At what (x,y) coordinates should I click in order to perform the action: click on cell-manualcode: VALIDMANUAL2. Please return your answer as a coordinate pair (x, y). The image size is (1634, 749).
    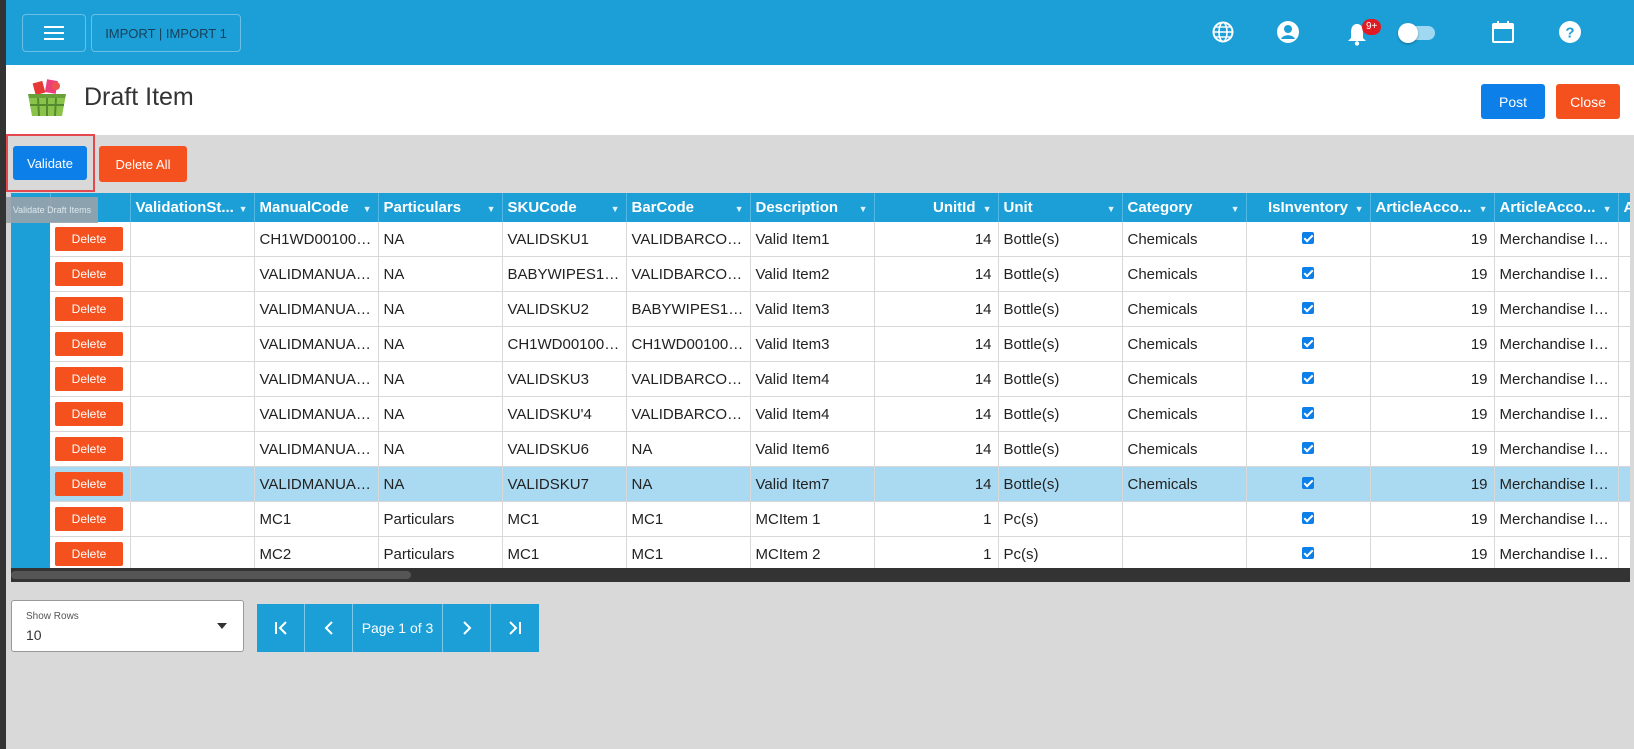
    Looking at the image, I should click on (316, 309).